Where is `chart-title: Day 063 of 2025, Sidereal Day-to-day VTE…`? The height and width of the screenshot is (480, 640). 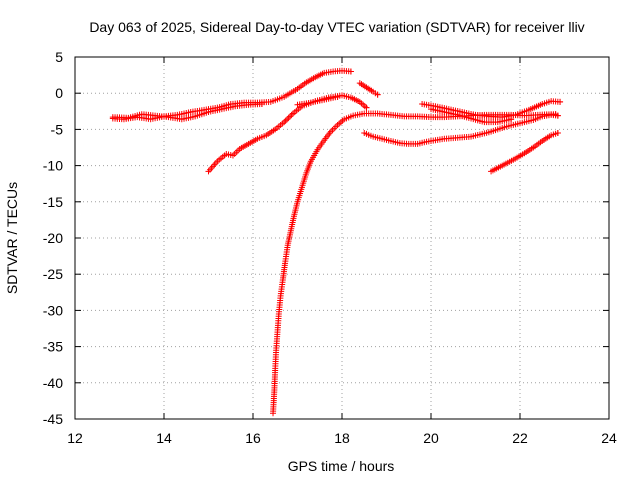
chart-title: Day 063 of 2025, Sidereal Day-to-day VTE… is located at coordinates (336, 27).